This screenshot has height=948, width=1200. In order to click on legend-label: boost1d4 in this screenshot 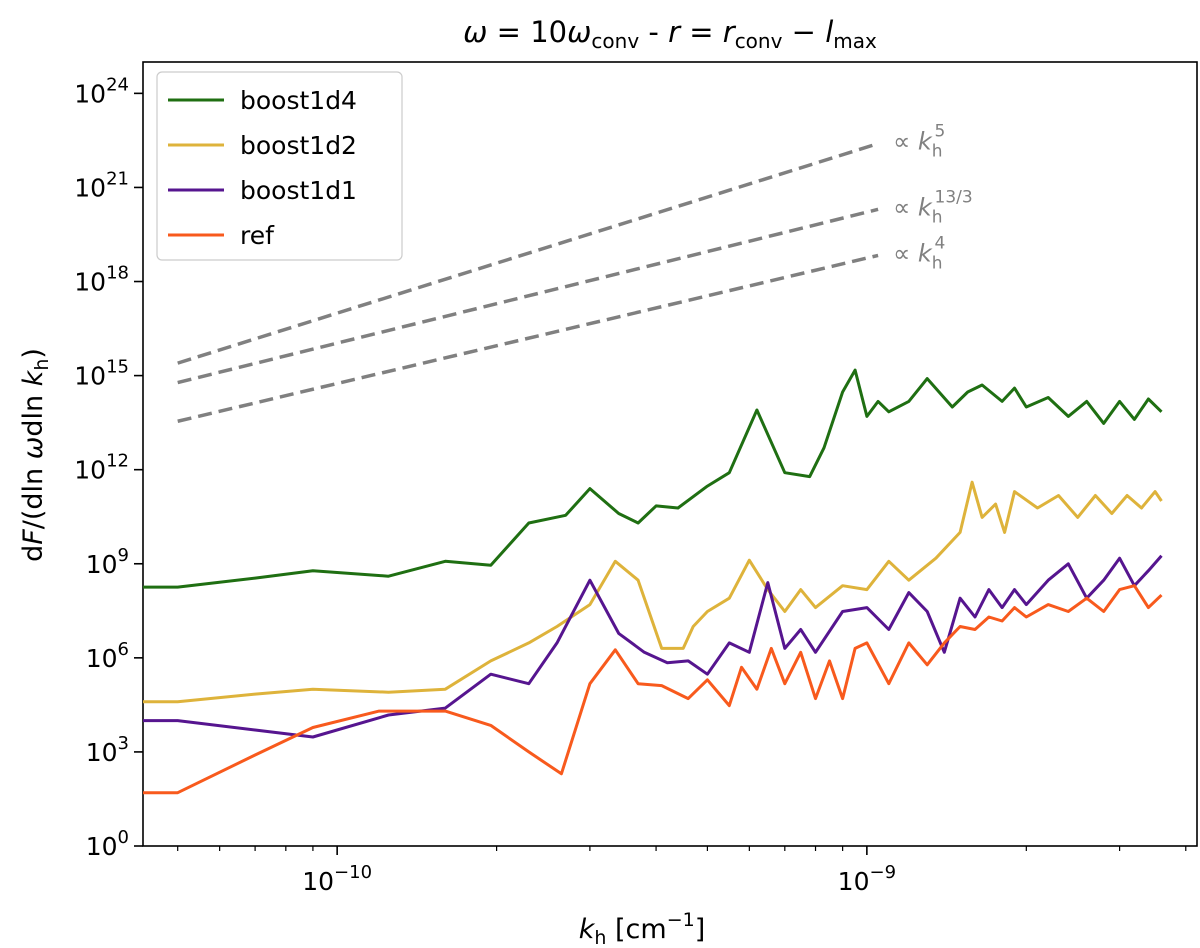, I will do `click(298, 100)`.